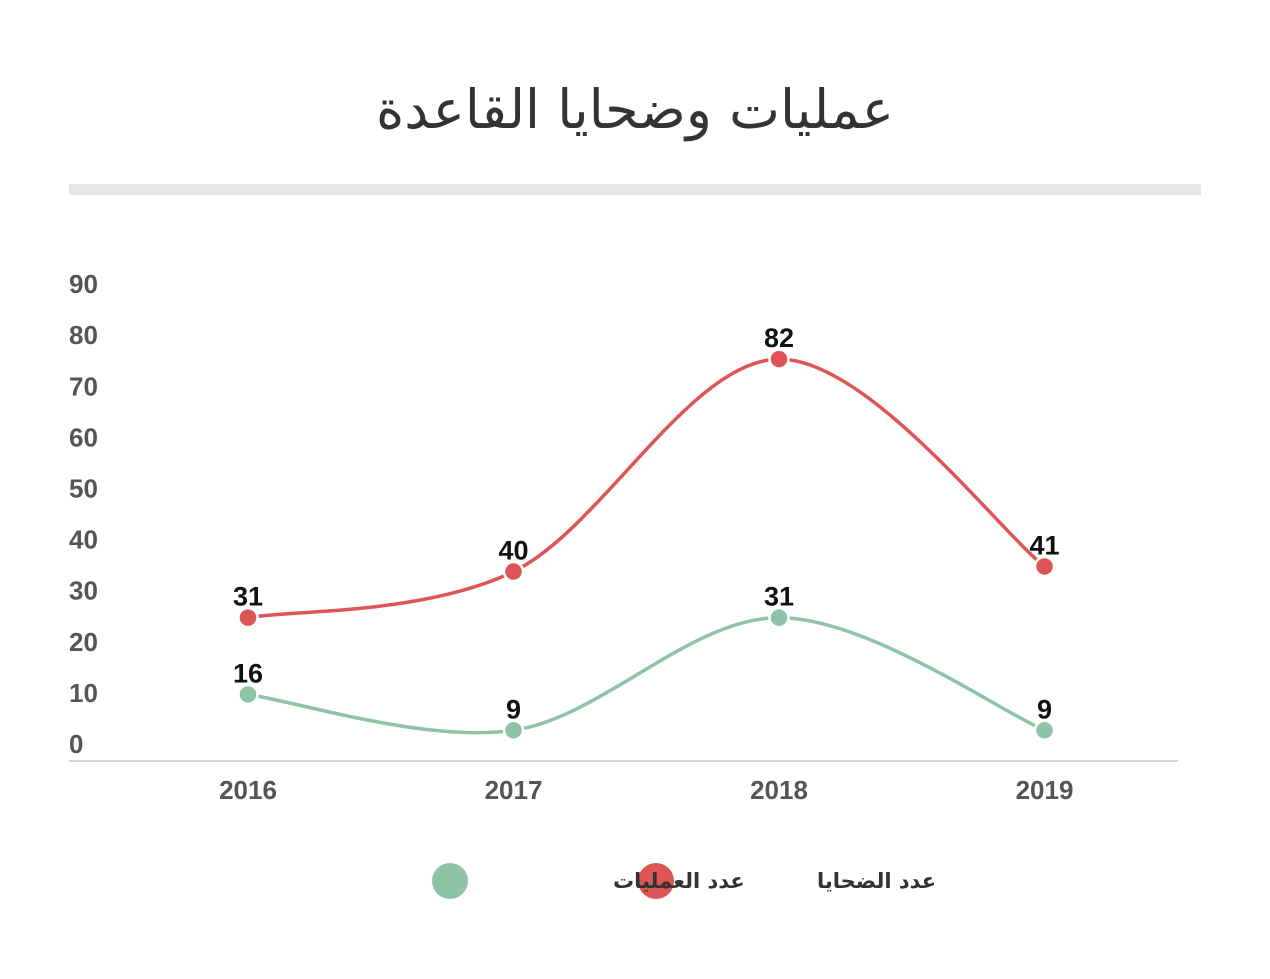 Image resolution: width=1270 pixels, height=979 pixels. I want to click on x-axis: 2016 2017 2018 2019, so click(623, 782).